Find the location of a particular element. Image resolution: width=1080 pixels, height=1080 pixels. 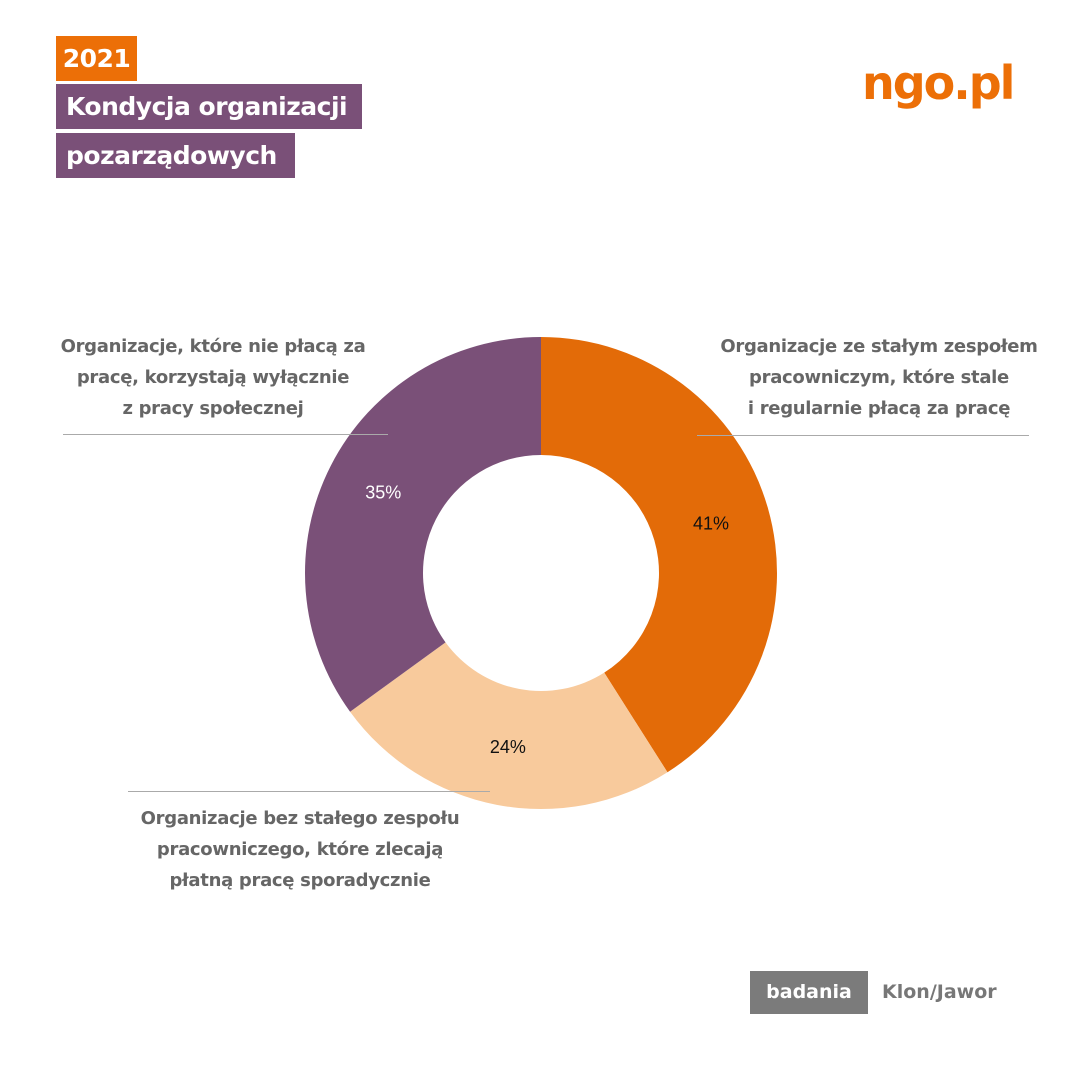

label-line: pracowniczego, które zlecają is located at coordinates (300, 849).